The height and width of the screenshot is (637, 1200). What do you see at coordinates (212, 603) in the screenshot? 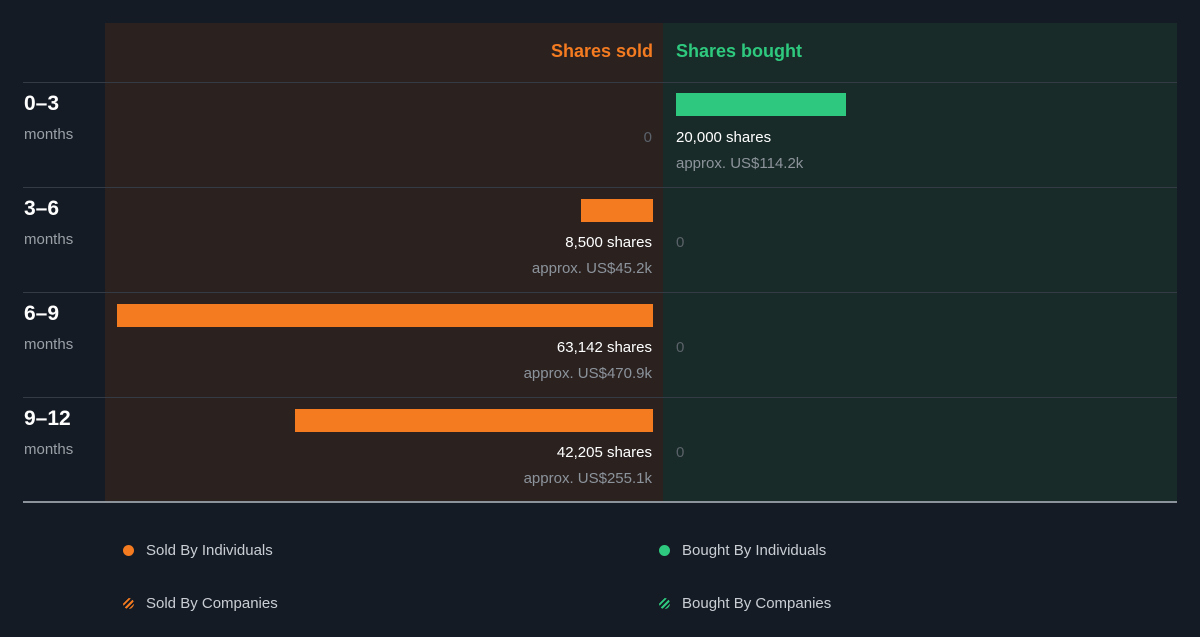
I see `legend-sold-companies: Sold By Companies` at bounding box center [212, 603].